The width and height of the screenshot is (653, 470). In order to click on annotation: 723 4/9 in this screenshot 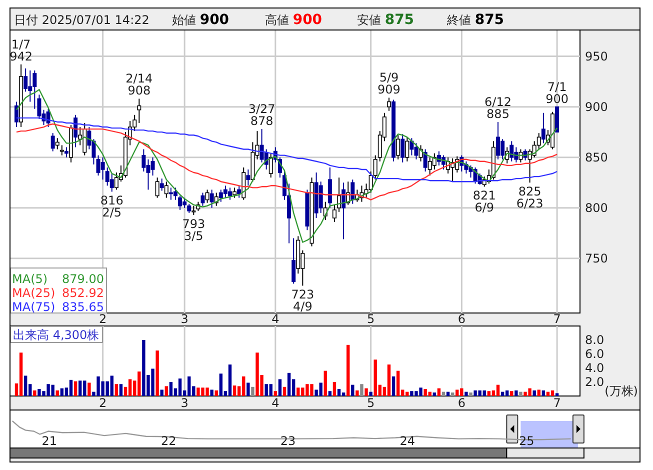, I will do `click(302, 301)`.